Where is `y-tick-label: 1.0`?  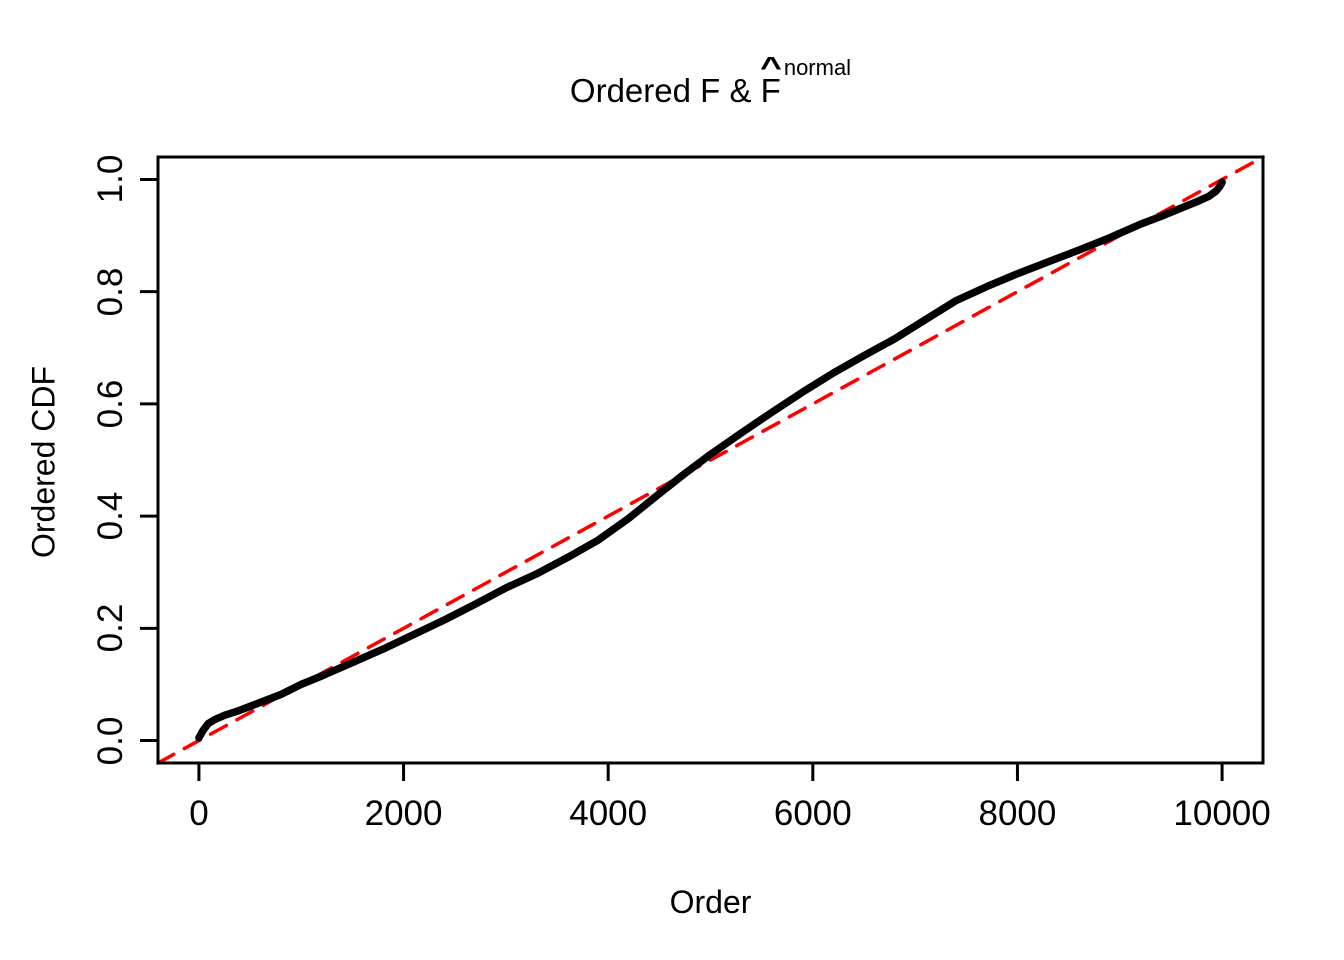
y-tick-label: 1.0 is located at coordinates (110, 179).